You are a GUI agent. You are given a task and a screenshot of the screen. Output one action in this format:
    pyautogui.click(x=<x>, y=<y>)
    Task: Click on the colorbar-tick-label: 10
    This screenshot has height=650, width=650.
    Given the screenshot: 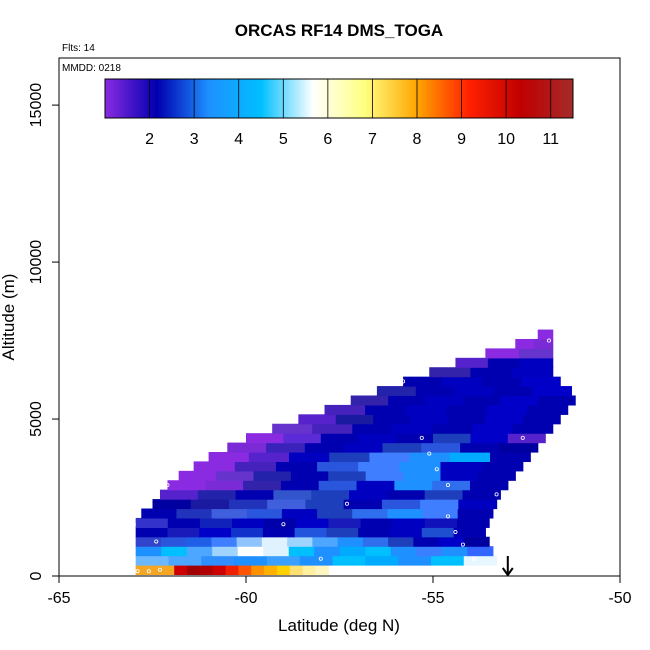 What is the action you would take?
    pyautogui.click(x=506, y=139)
    